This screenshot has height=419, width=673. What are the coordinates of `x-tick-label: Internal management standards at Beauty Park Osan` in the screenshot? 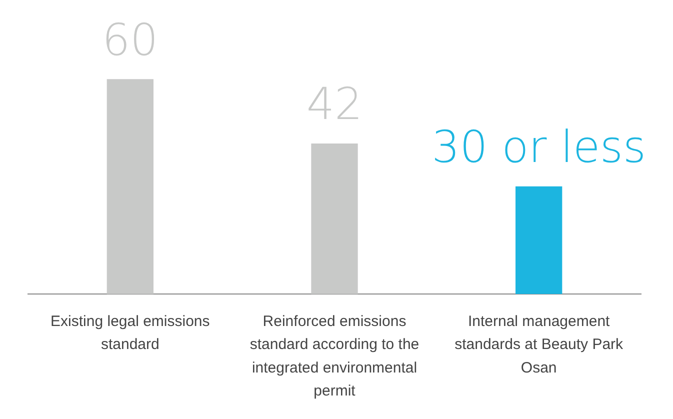 It's located at (539, 344).